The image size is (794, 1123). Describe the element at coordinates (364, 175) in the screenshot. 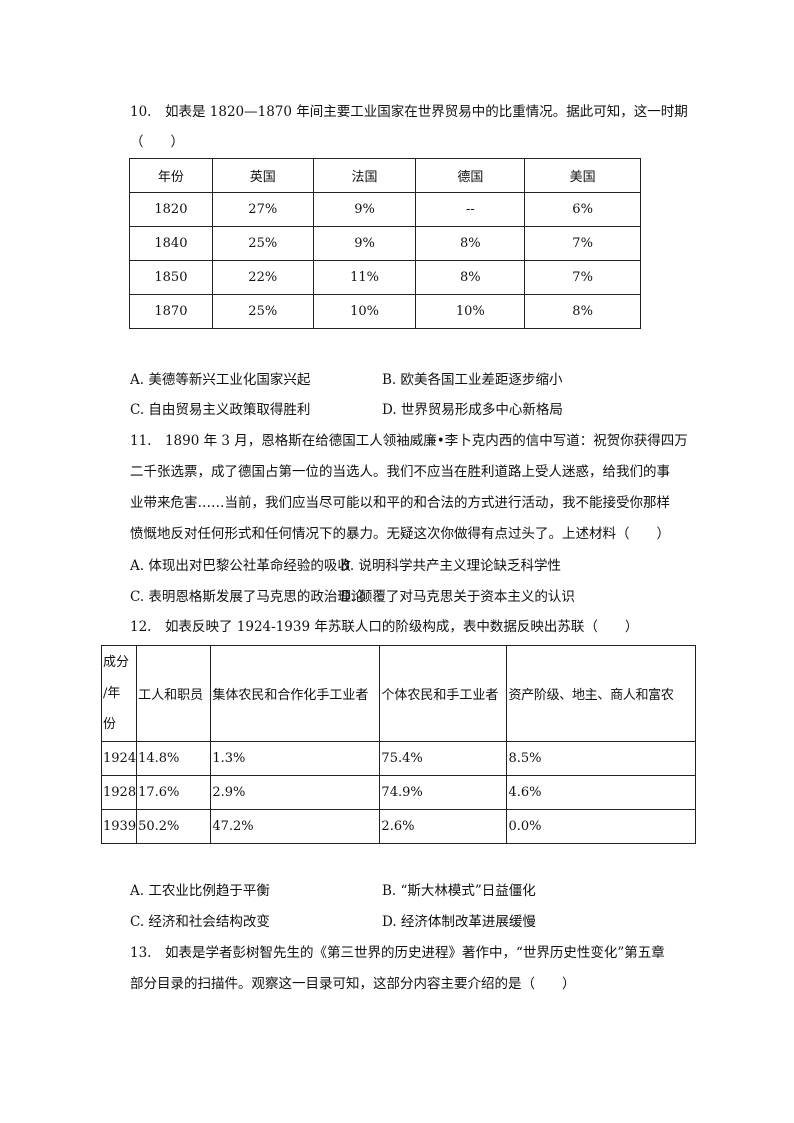

I see `header-cell: 法国` at that location.